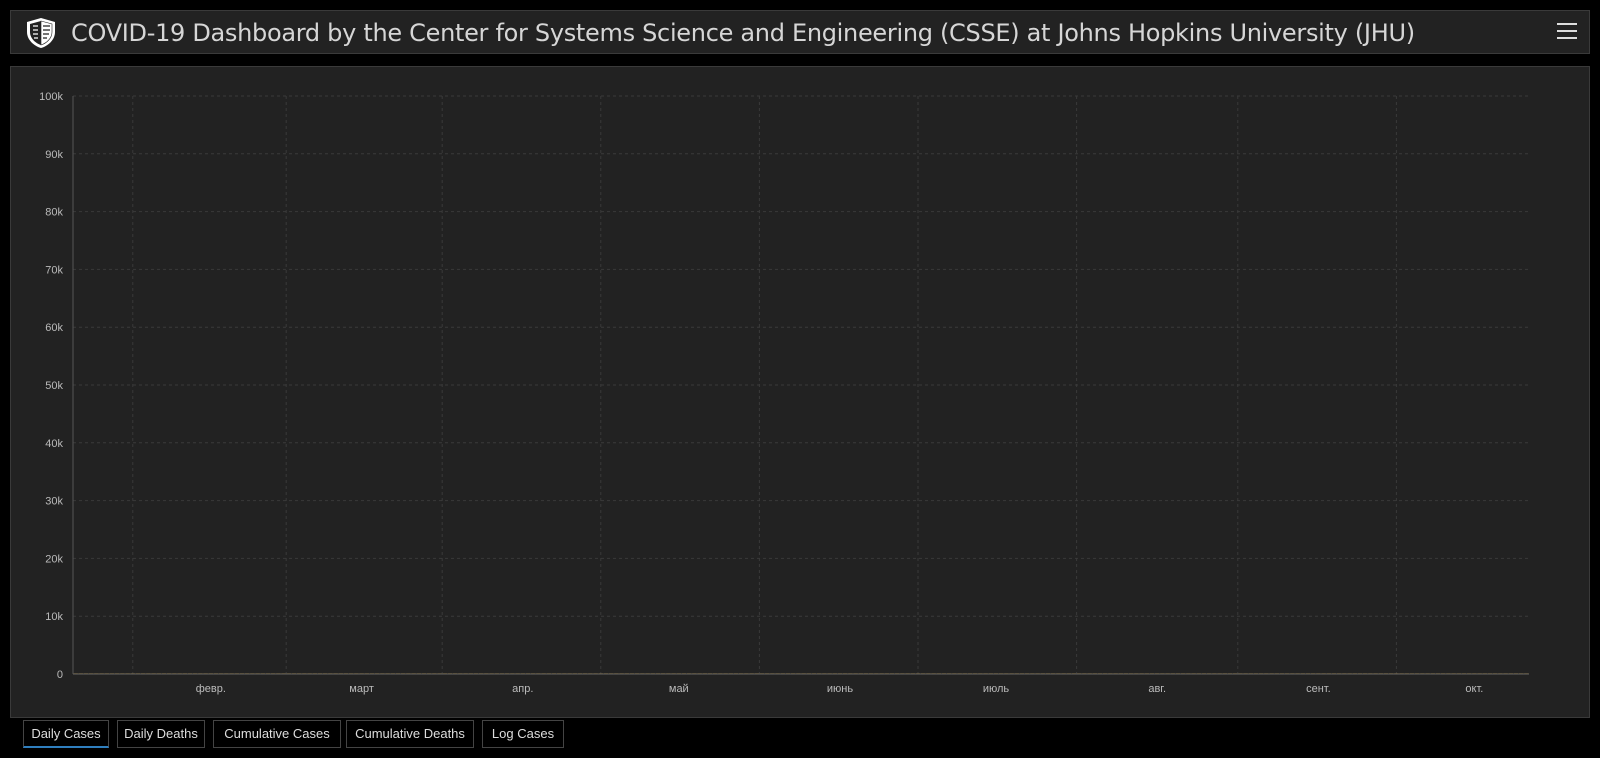 The image size is (1600, 758). I want to click on y-tick-label: 10k, so click(54, 617).